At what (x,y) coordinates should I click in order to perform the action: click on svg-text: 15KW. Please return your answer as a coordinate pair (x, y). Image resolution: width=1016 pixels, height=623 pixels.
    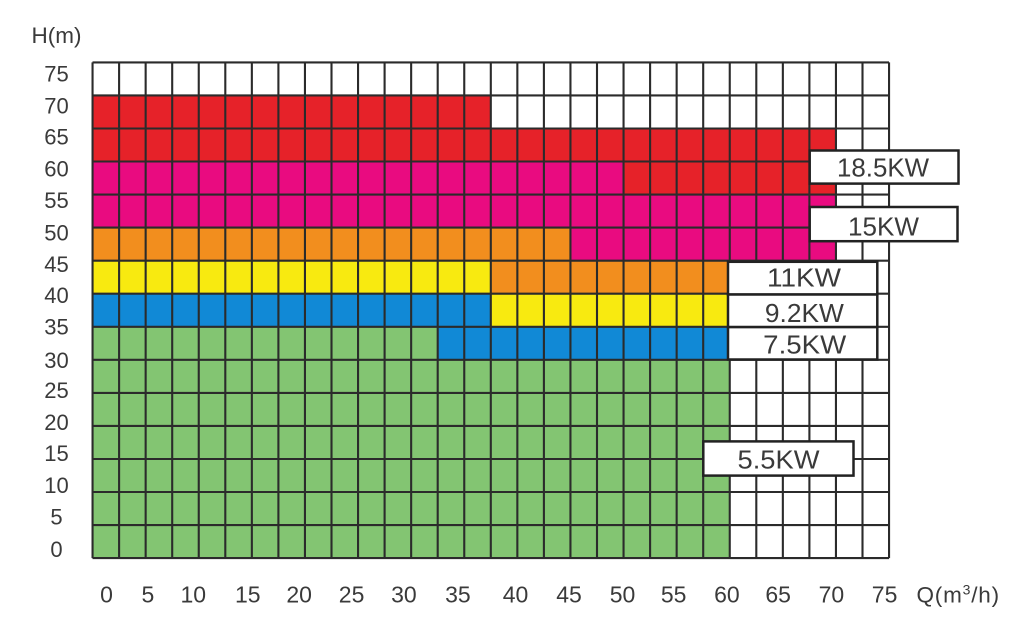
    Looking at the image, I should click on (883, 227).